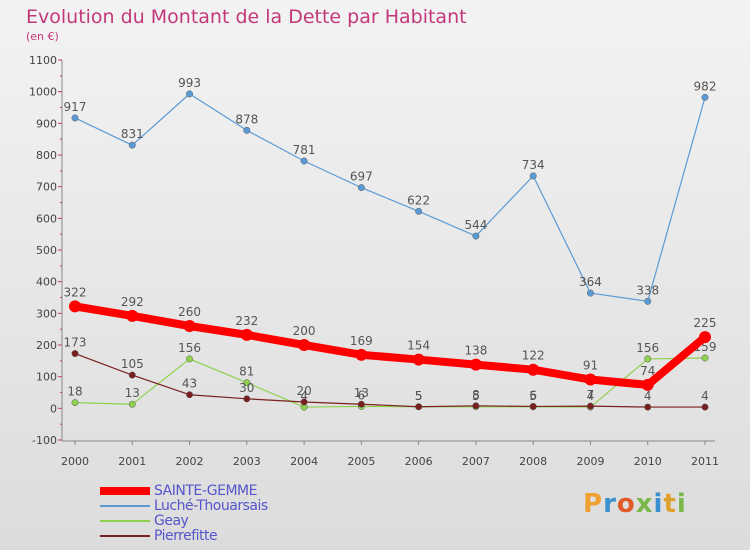  I want to click on x-tick-label: 2006, so click(419, 461).